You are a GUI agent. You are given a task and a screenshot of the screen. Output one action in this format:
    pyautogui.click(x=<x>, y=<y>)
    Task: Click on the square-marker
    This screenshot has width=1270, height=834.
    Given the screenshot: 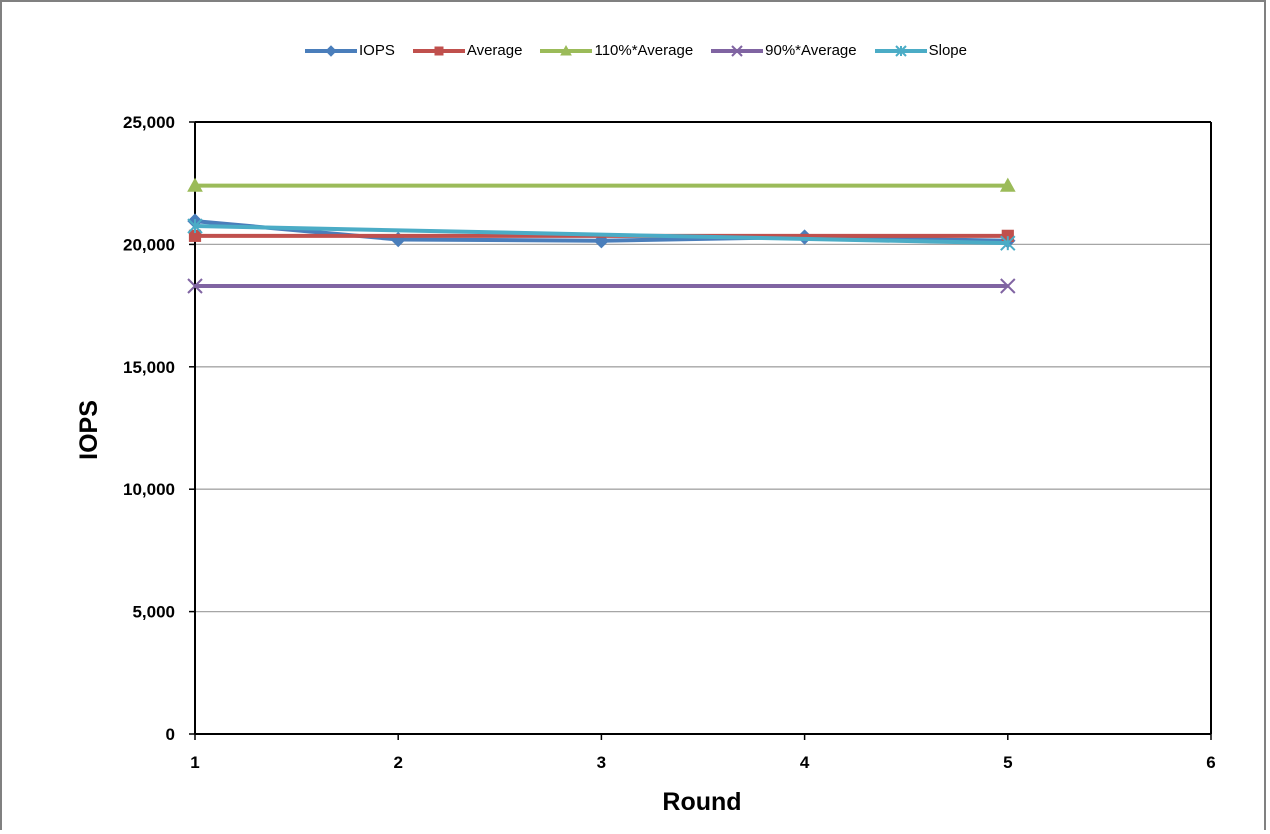 What is the action you would take?
    pyautogui.click(x=439, y=50)
    